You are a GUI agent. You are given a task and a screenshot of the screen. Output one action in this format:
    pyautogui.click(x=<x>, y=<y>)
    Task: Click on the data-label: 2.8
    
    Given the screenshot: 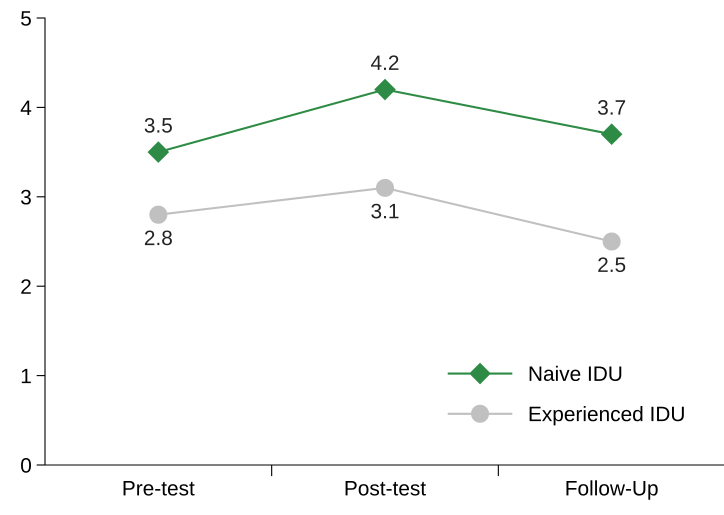 What is the action you would take?
    pyautogui.click(x=158, y=238)
    